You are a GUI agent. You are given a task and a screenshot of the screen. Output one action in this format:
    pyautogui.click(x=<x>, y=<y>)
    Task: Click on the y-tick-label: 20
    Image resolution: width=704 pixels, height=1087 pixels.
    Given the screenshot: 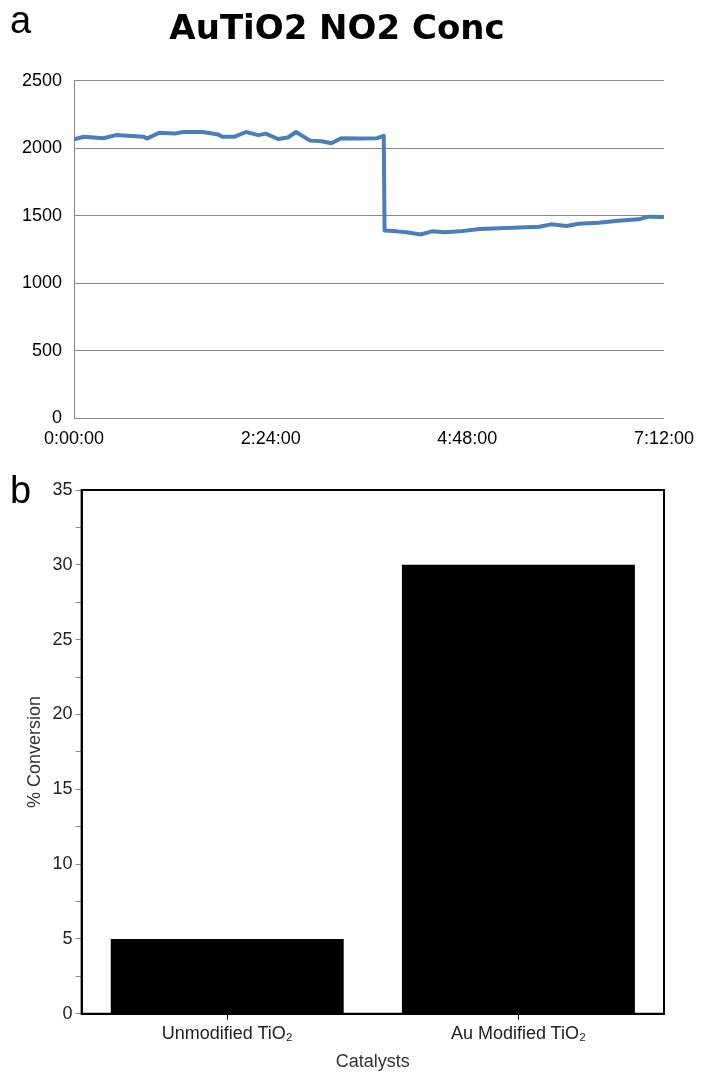 What is the action you would take?
    pyautogui.click(x=62, y=713)
    